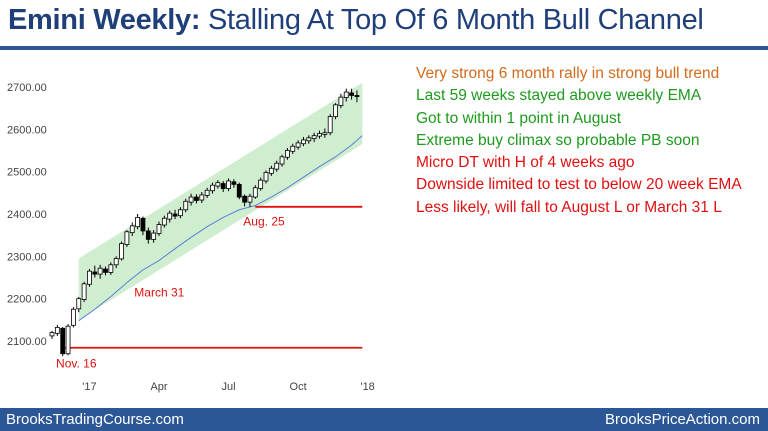  I want to click on x-tick-label: Oct, so click(298, 387).